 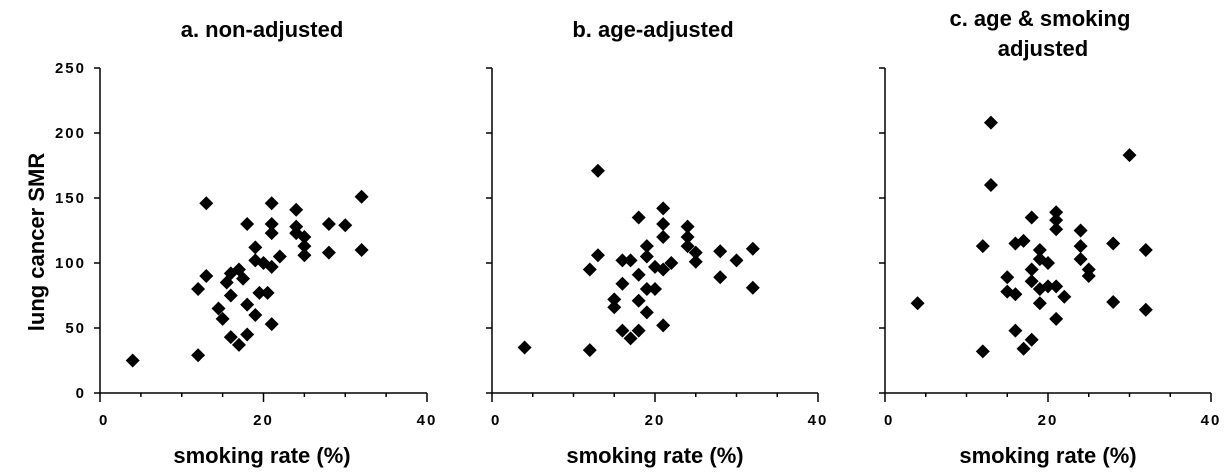 What do you see at coordinates (1043, 48) in the screenshot?
I see `panel-c-title-line-2: adjusted` at bounding box center [1043, 48].